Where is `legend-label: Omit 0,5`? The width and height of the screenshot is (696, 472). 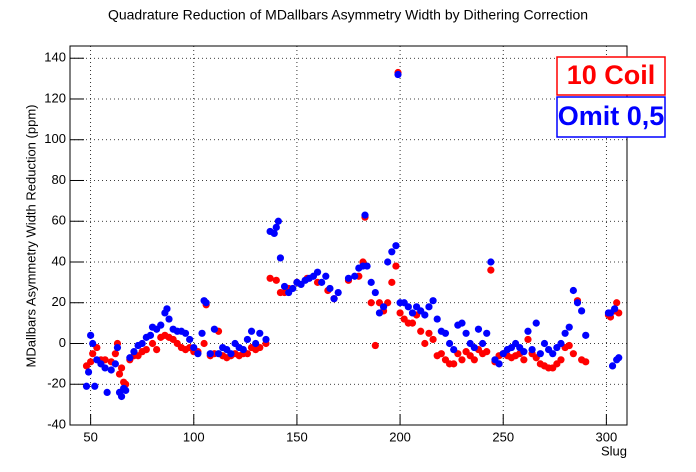
legend-label: Omit 0,5 is located at coordinates (611, 116).